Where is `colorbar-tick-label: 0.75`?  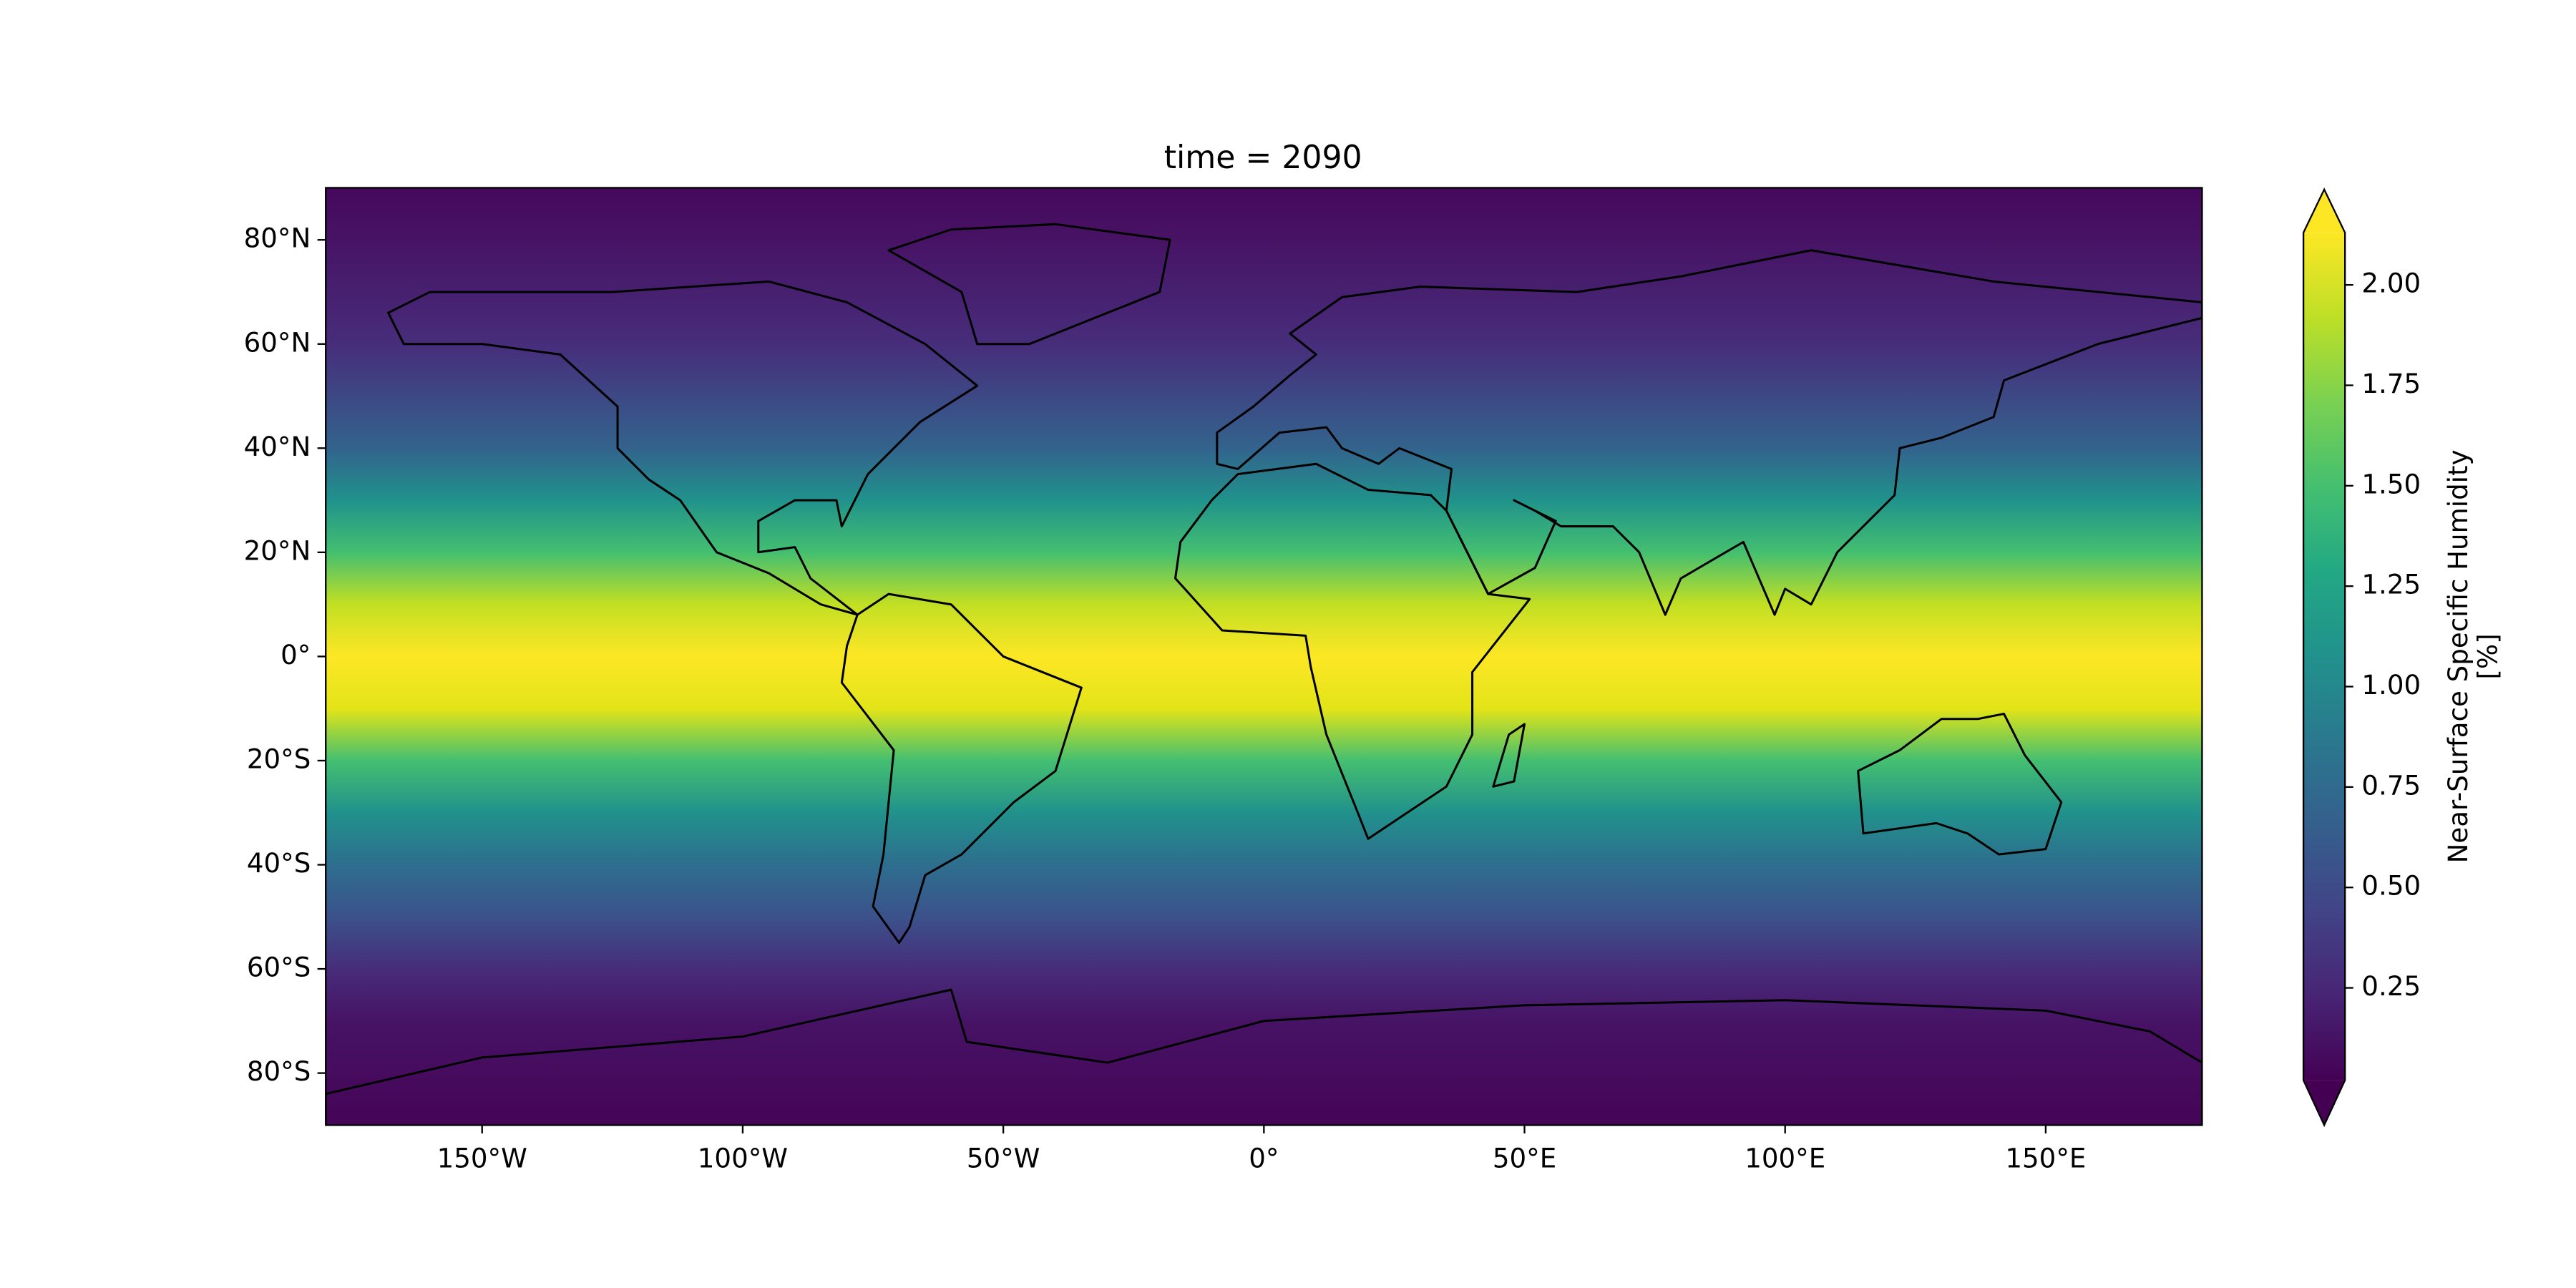
colorbar-tick-label: 0.75 is located at coordinates (2391, 785).